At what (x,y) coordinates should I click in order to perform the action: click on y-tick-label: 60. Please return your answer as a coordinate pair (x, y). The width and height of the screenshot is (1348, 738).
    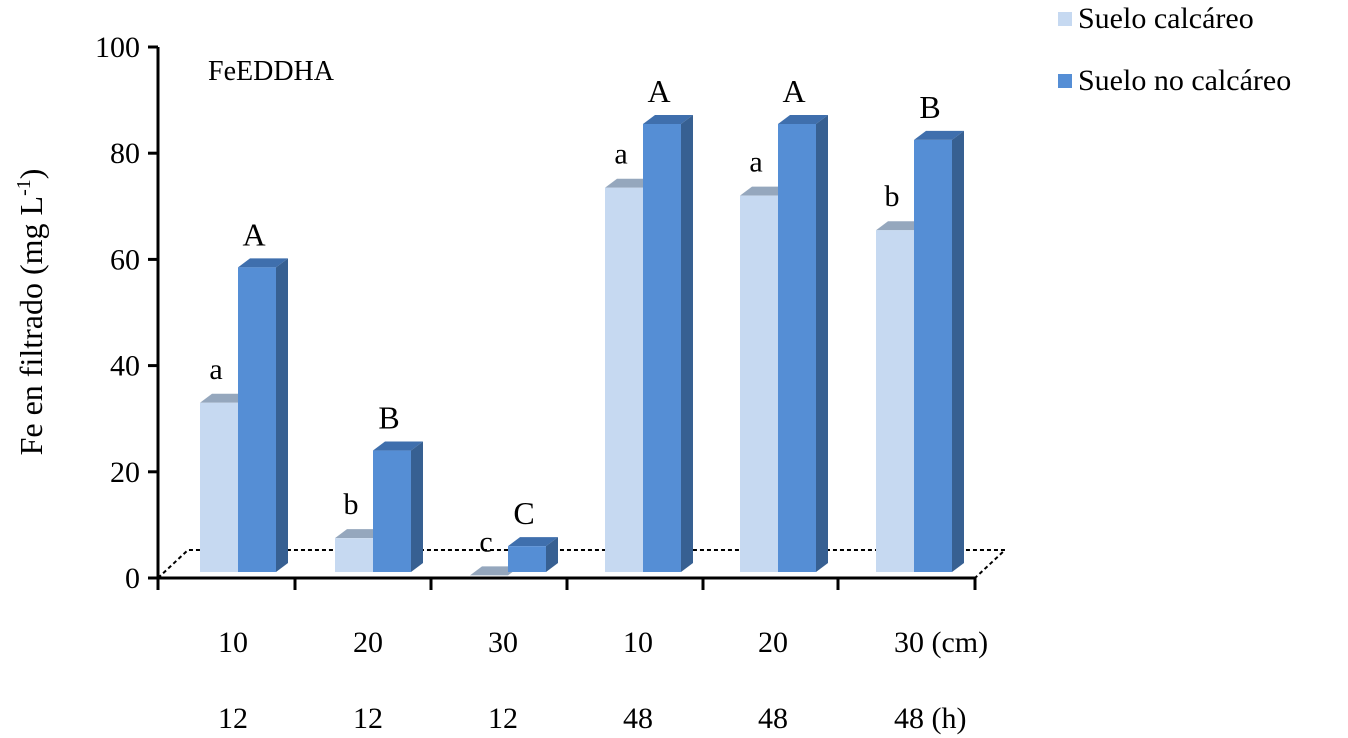
    Looking at the image, I should click on (125, 259).